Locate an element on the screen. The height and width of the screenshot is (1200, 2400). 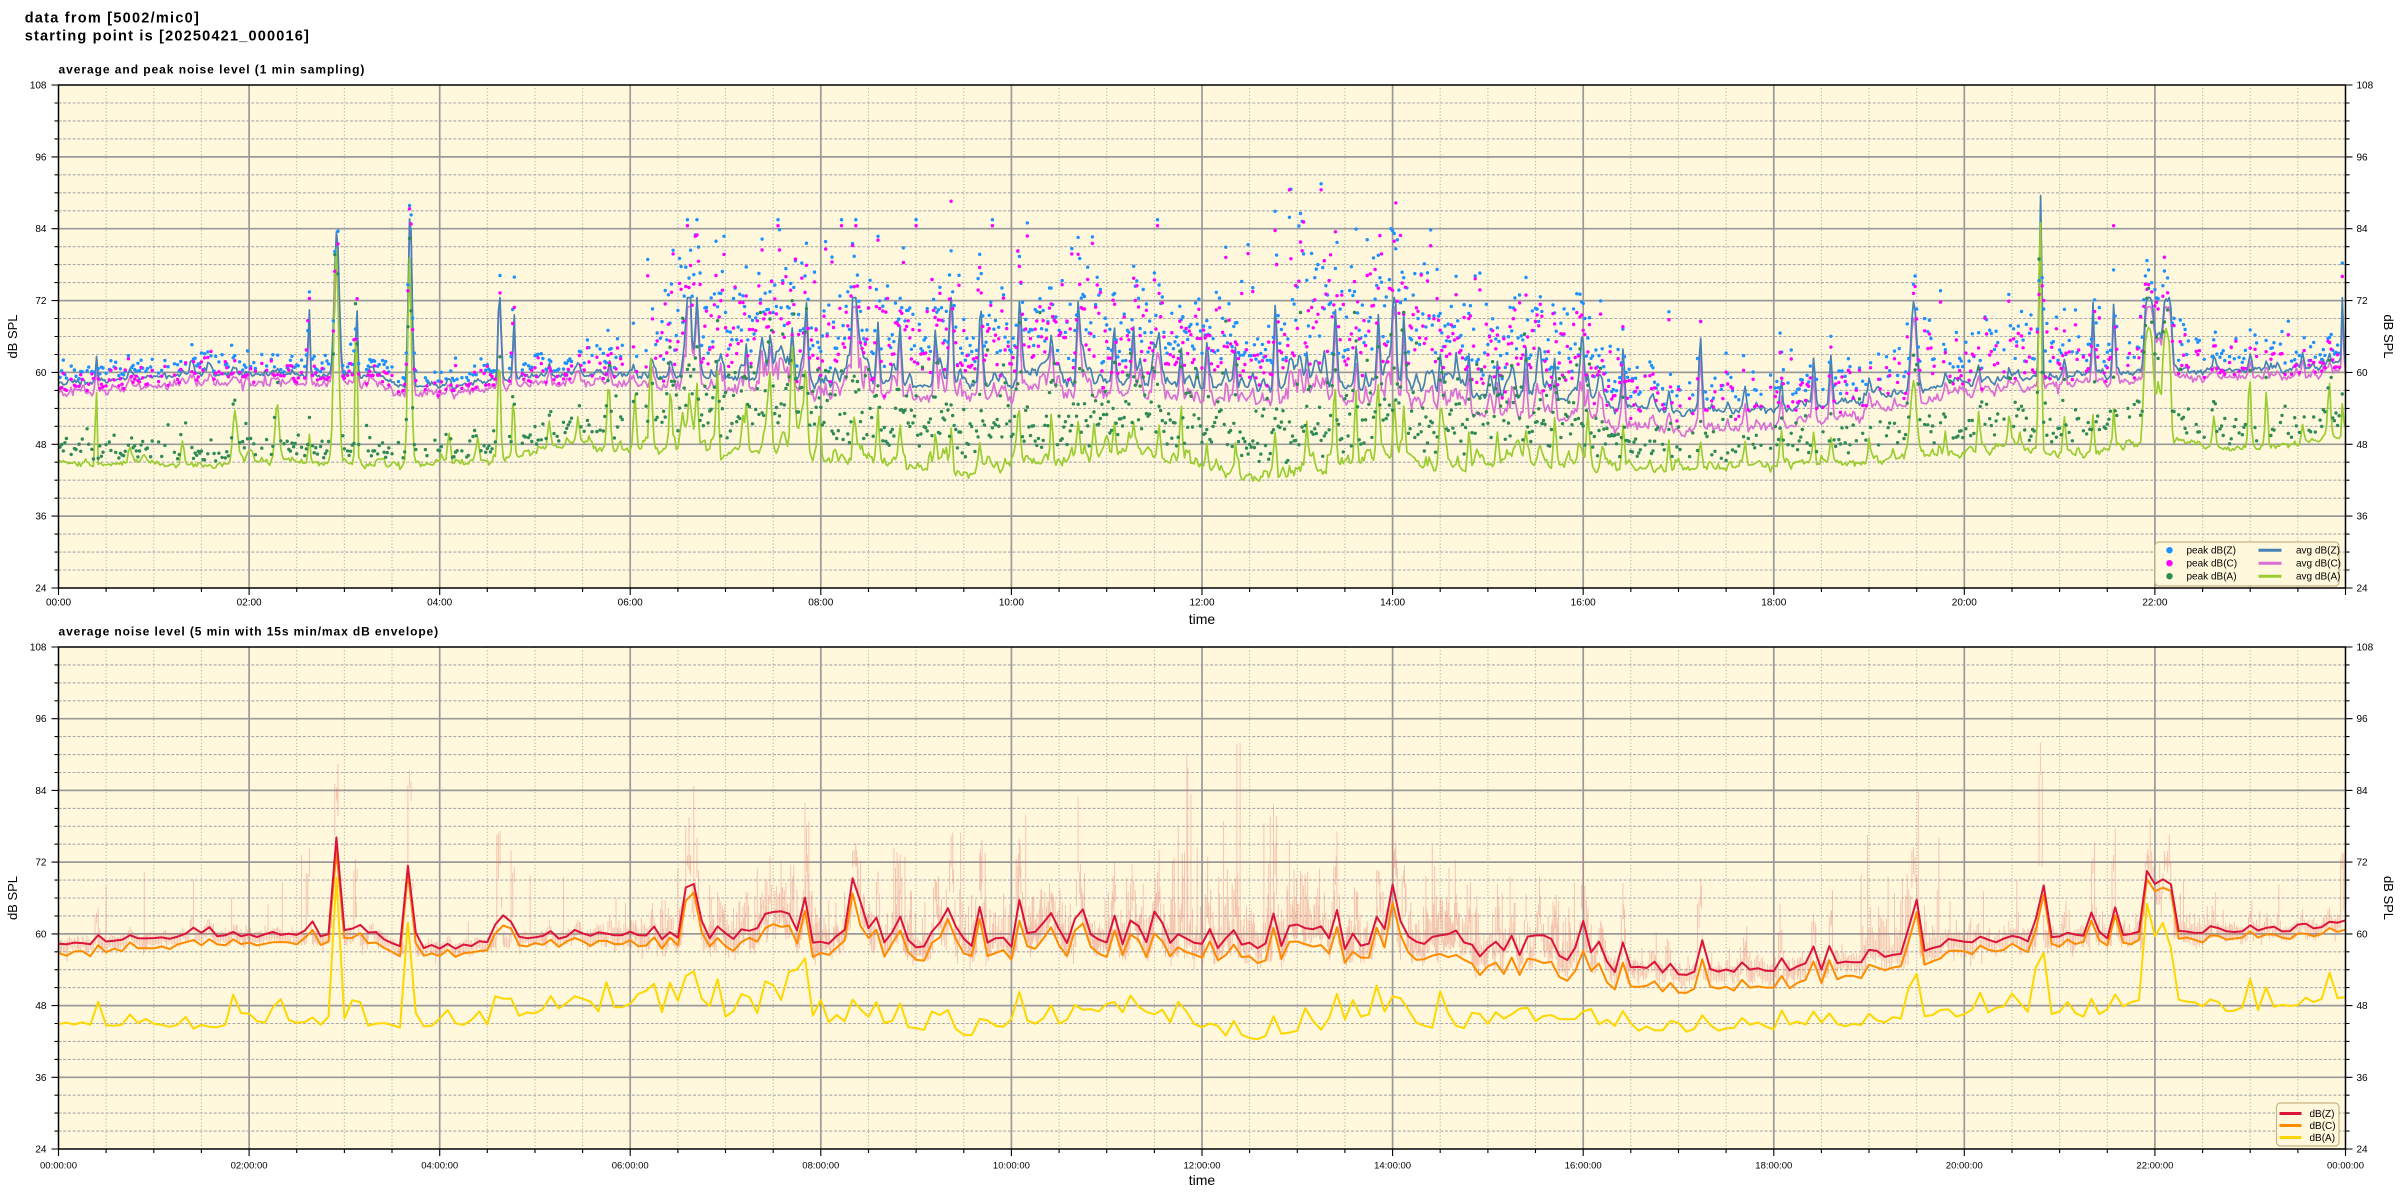
svg-text: 04:00 is located at coordinates (439, 603).